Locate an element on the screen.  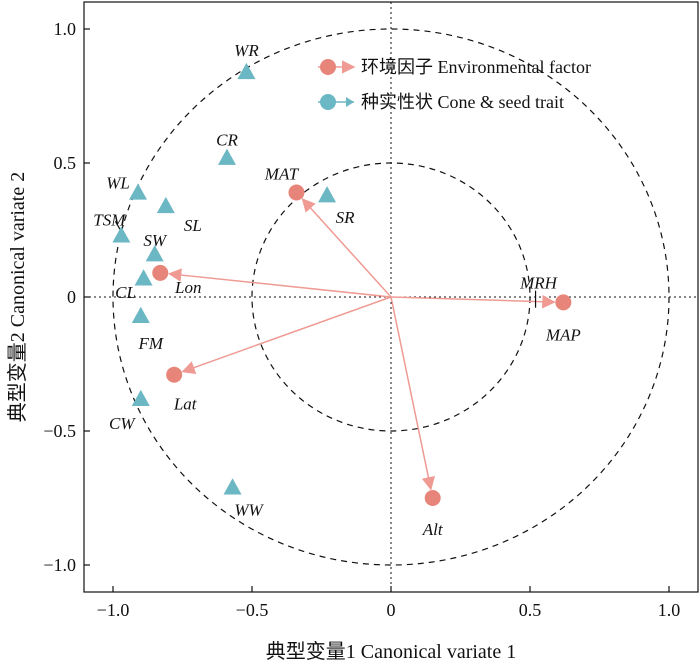
label-map: MAP is located at coordinates (563, 334).